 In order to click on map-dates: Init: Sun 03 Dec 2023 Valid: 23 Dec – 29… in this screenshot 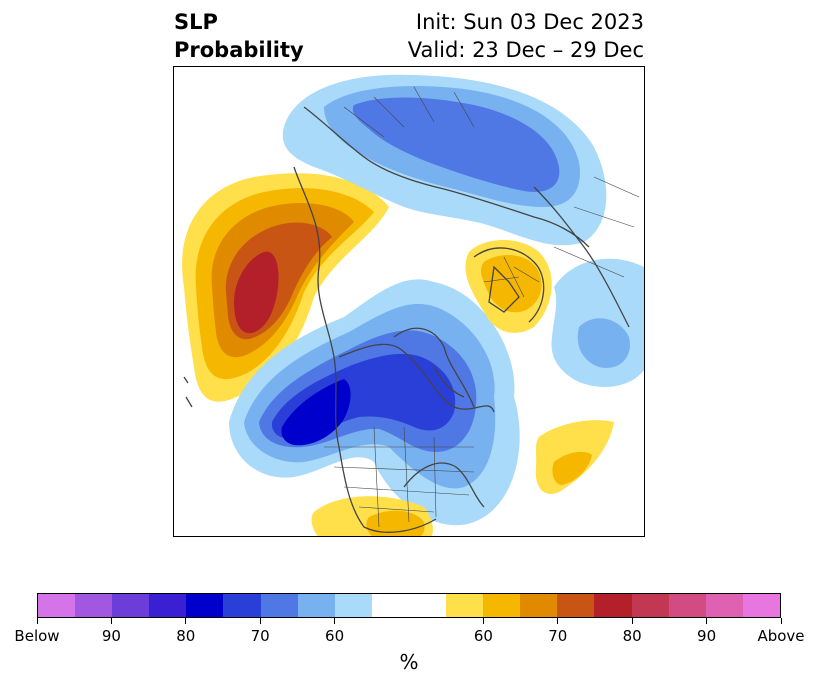, I will do `click(526, 36)`.